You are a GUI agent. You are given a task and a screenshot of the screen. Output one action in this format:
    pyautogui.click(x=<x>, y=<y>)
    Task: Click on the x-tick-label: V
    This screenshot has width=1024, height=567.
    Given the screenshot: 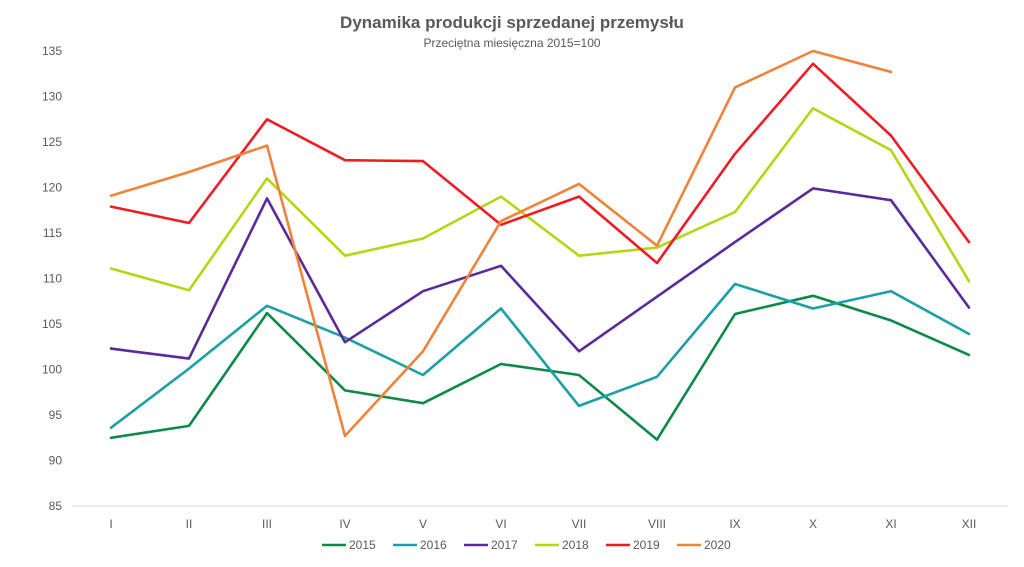 What is the action you would take?
    pyautogui.click(x=423, y=524)
    